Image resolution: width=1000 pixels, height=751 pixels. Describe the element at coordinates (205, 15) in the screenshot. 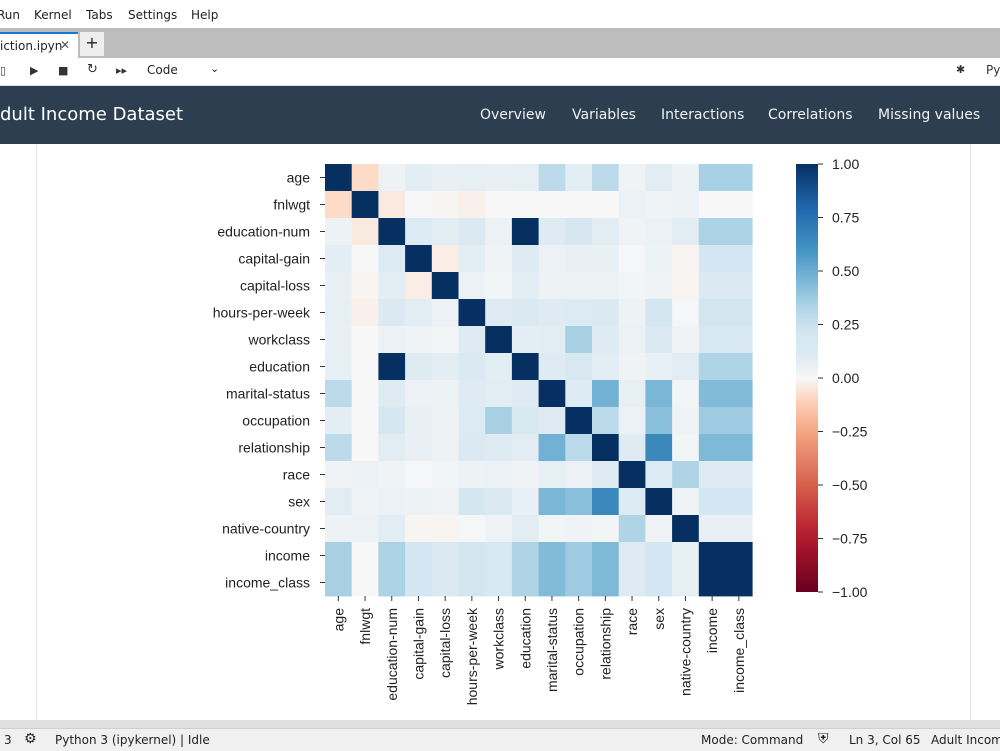

I see `menu-help: Help` at that location.